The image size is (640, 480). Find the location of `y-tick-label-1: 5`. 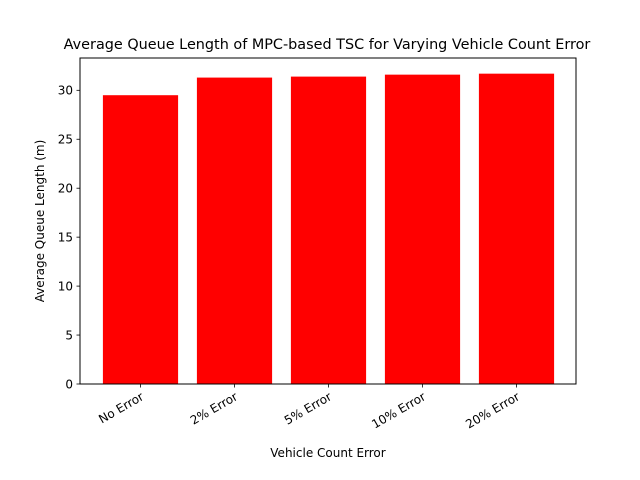

y-tick-label-1: 5 is located at coordinates (69, 335).